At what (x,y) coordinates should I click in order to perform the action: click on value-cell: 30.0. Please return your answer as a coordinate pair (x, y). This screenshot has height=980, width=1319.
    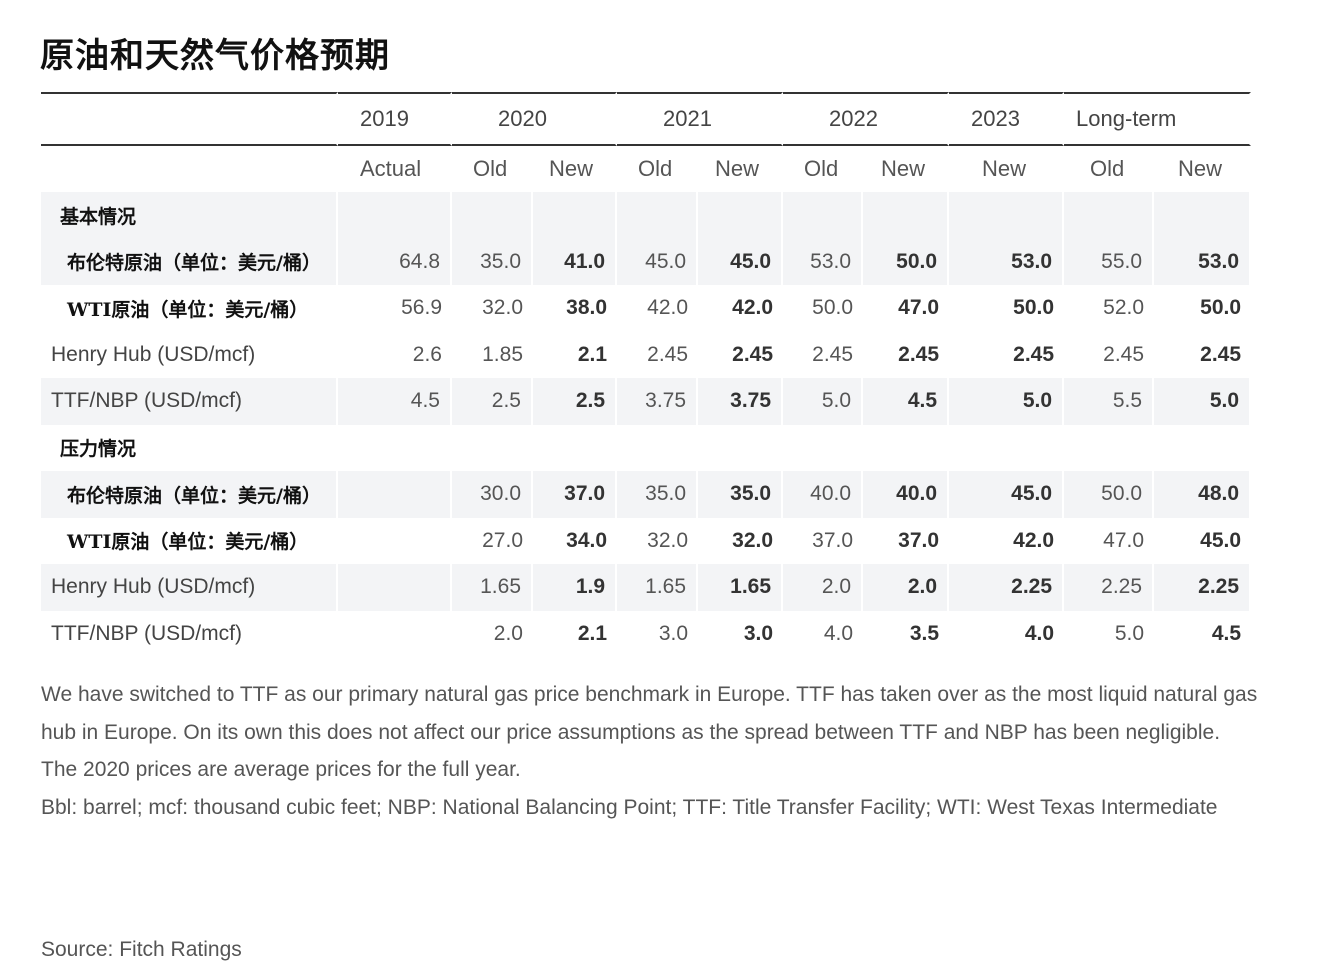
    Looking at the image, I should click on (492, 494).